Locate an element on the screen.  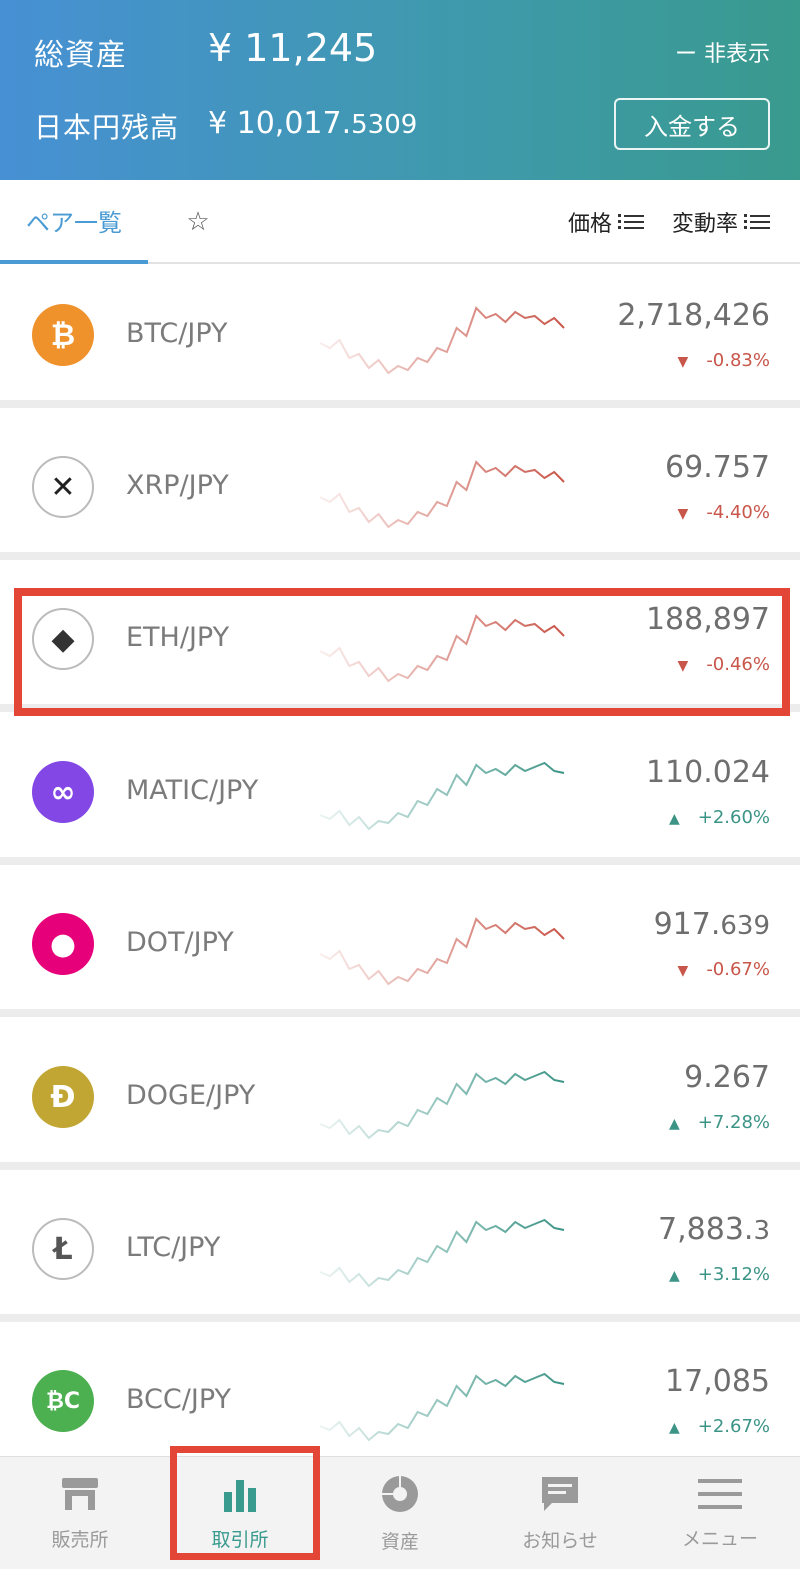
pair-change: ▼ -4.40% is located at coordinates (723, 512).